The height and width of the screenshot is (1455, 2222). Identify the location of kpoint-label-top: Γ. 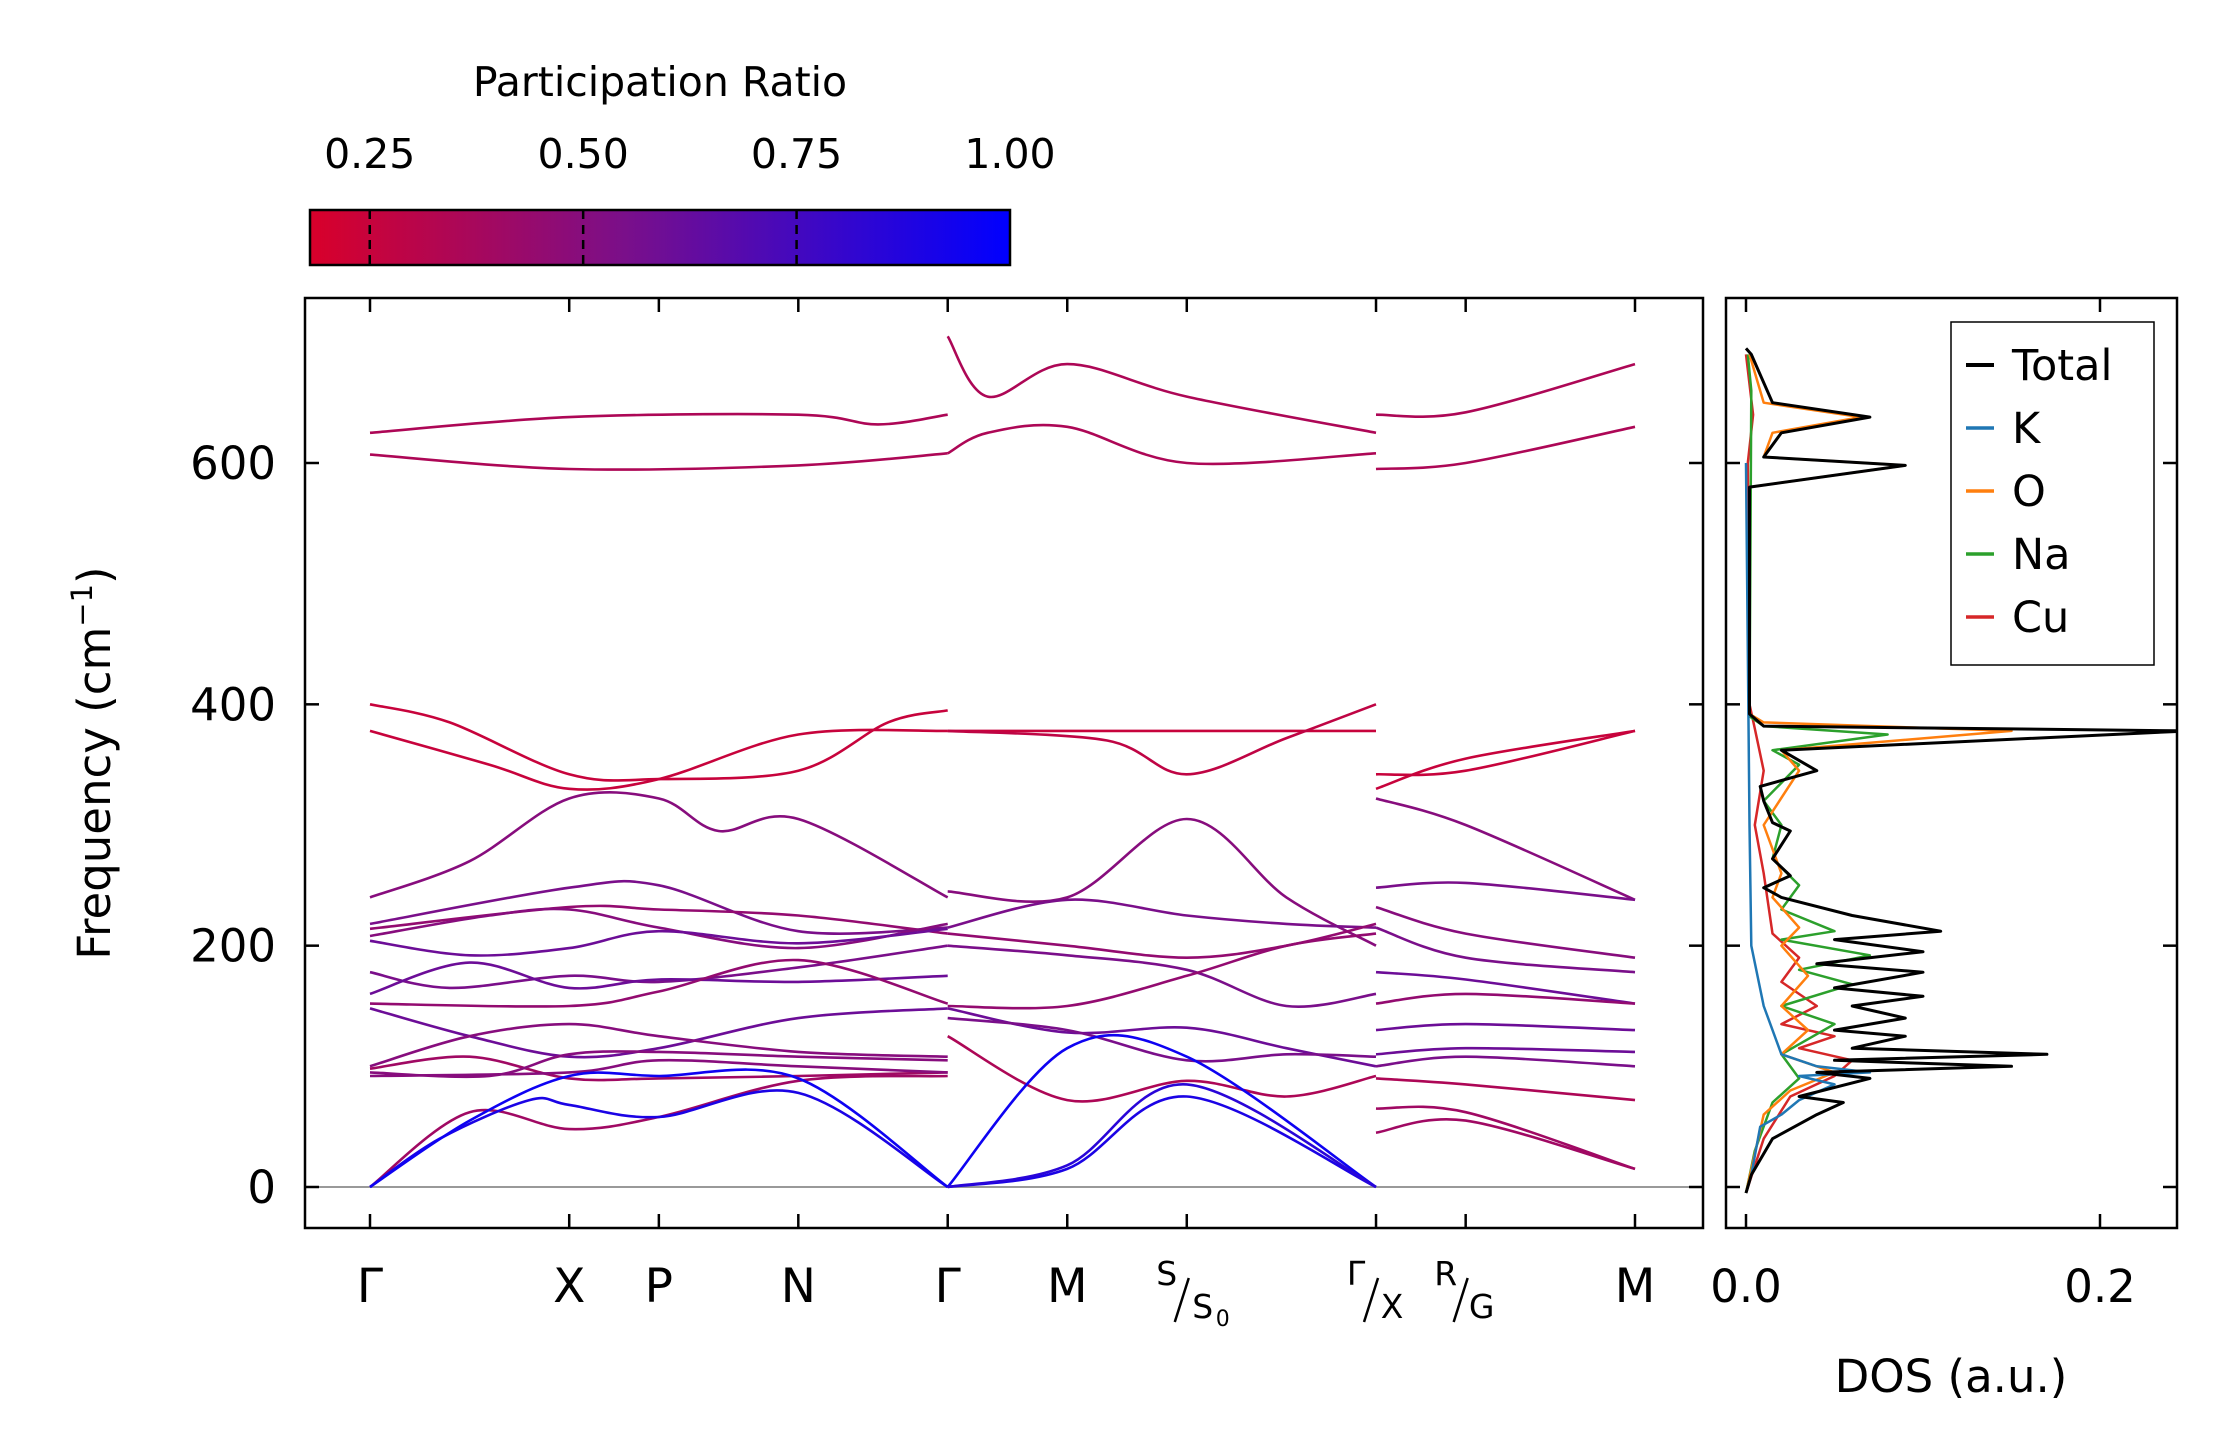
(1356, 1273).